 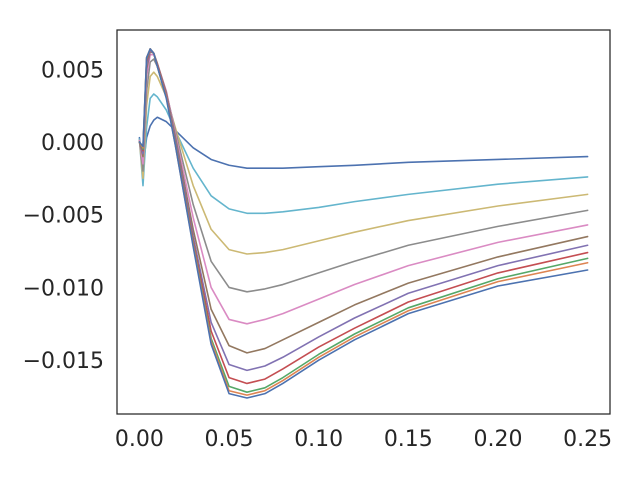 I want to click on y-tick-label: −0.005, so click(x=63, y=216).